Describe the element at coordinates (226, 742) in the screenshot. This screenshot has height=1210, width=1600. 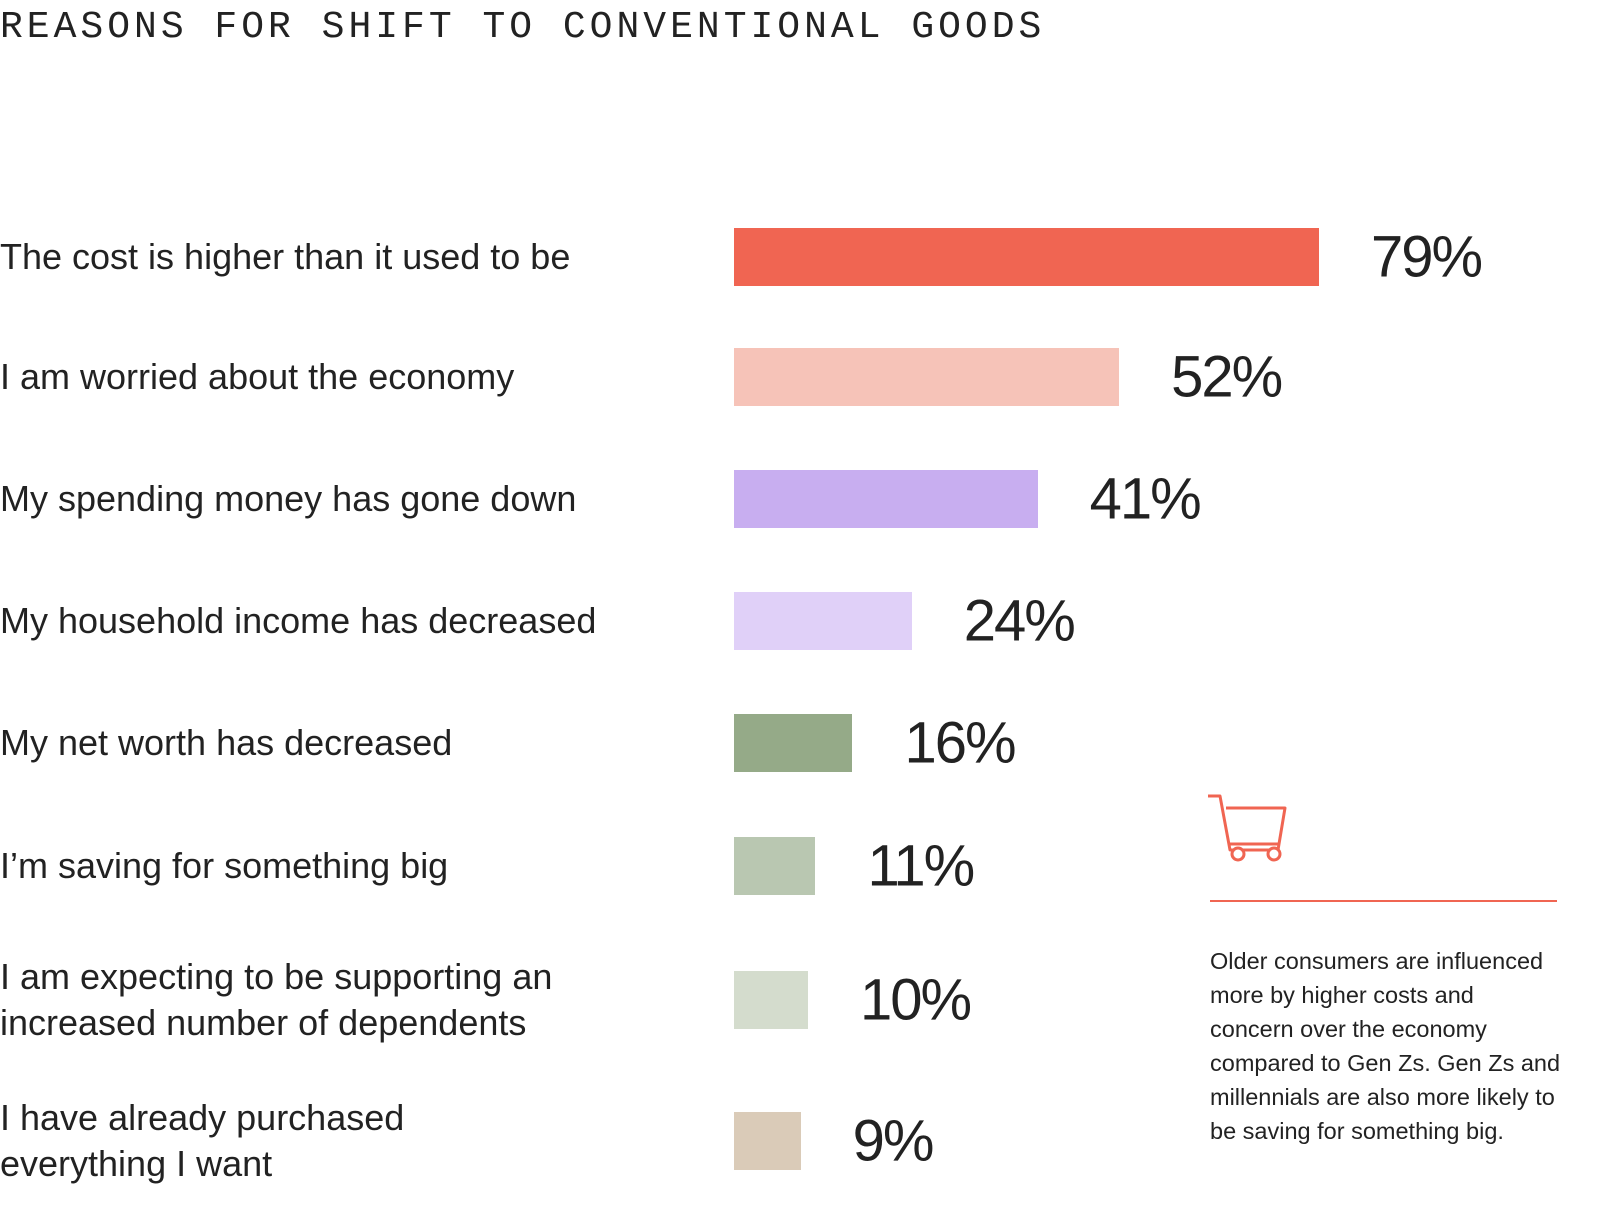
I see `category-label: My net worth has decreased` at that location.